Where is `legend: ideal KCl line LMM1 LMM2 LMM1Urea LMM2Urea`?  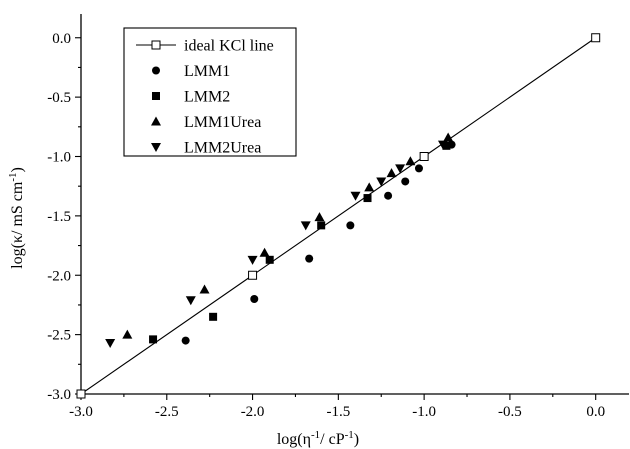 legend: ideal KCl line LMM1 LMM2 LMM1Urea LMM2Urea is located at coordinates (210, 92).